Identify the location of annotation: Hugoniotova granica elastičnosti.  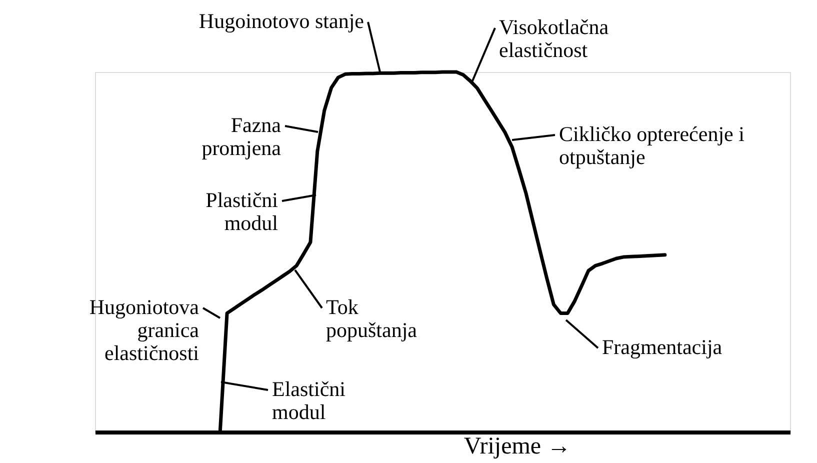
(144, 330).